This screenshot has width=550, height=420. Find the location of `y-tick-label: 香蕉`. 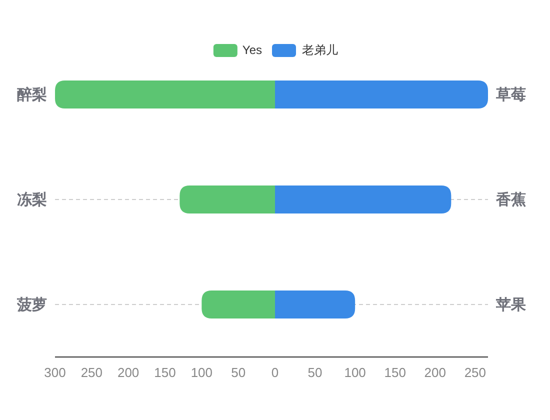

y-tick-label: 香蕉 is located at coordinates (510, 200).